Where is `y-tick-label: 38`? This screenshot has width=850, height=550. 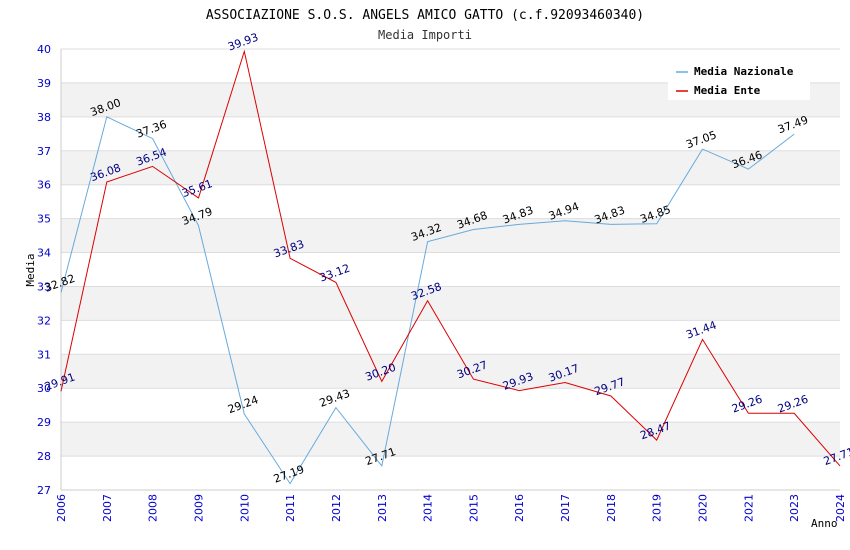 y-tick-label: 38 is located at coordinates (44, 117).